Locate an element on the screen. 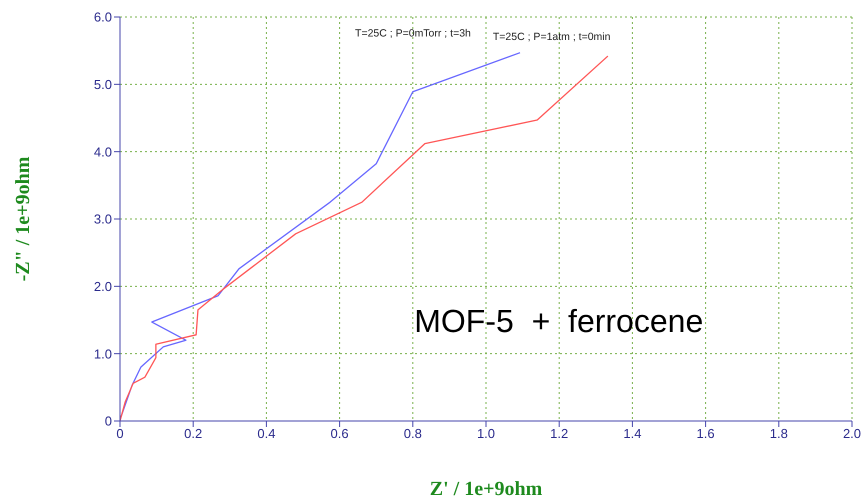  text: T=25C ; P=0mTorr ; t=3h is located at coordinates (413, 34).